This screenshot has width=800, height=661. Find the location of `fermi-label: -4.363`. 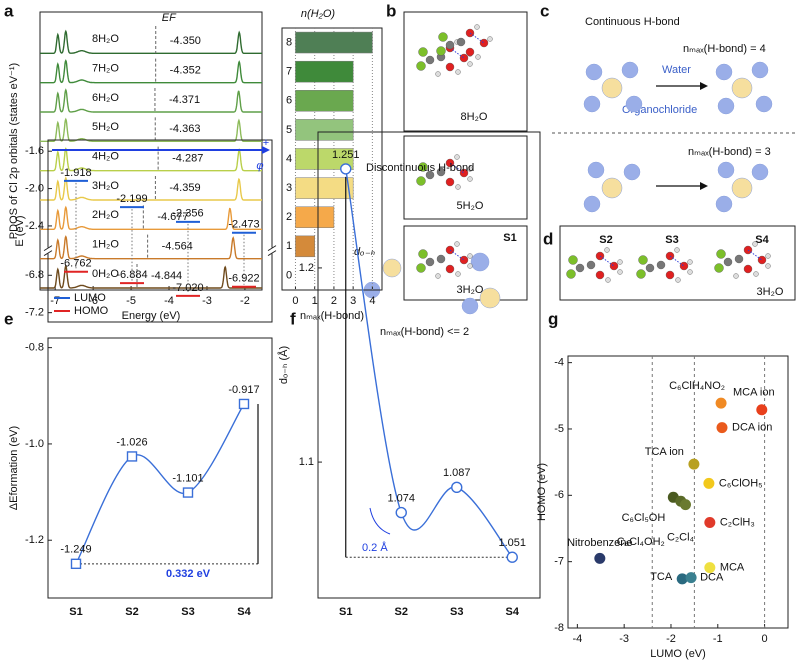

fermi-label: -4.363 is located at coordinates (184, 129).